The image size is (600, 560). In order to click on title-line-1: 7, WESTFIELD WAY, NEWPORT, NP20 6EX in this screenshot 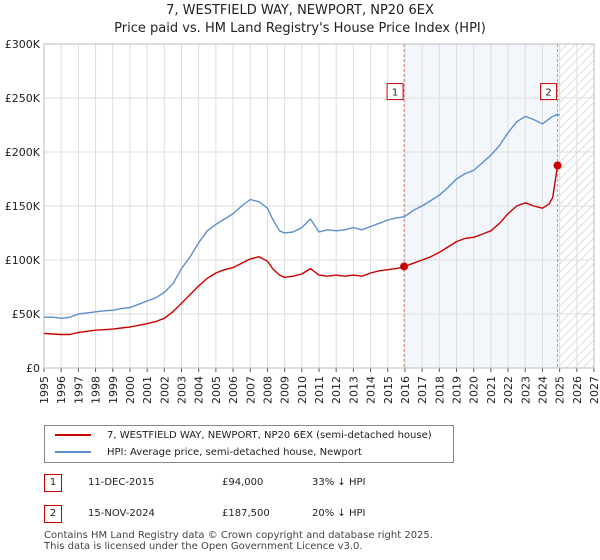, I will do `click(300, 10)`.